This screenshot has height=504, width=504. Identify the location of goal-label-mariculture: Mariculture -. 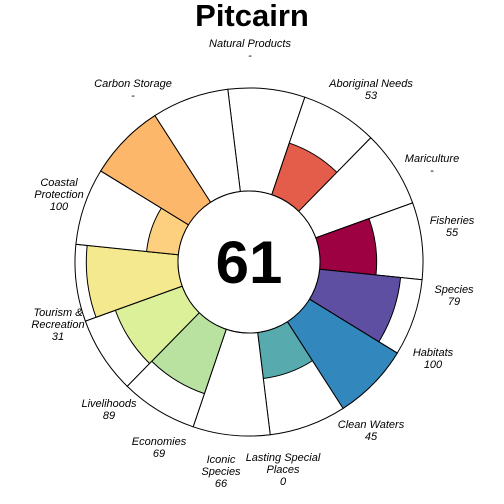
(432, 165).